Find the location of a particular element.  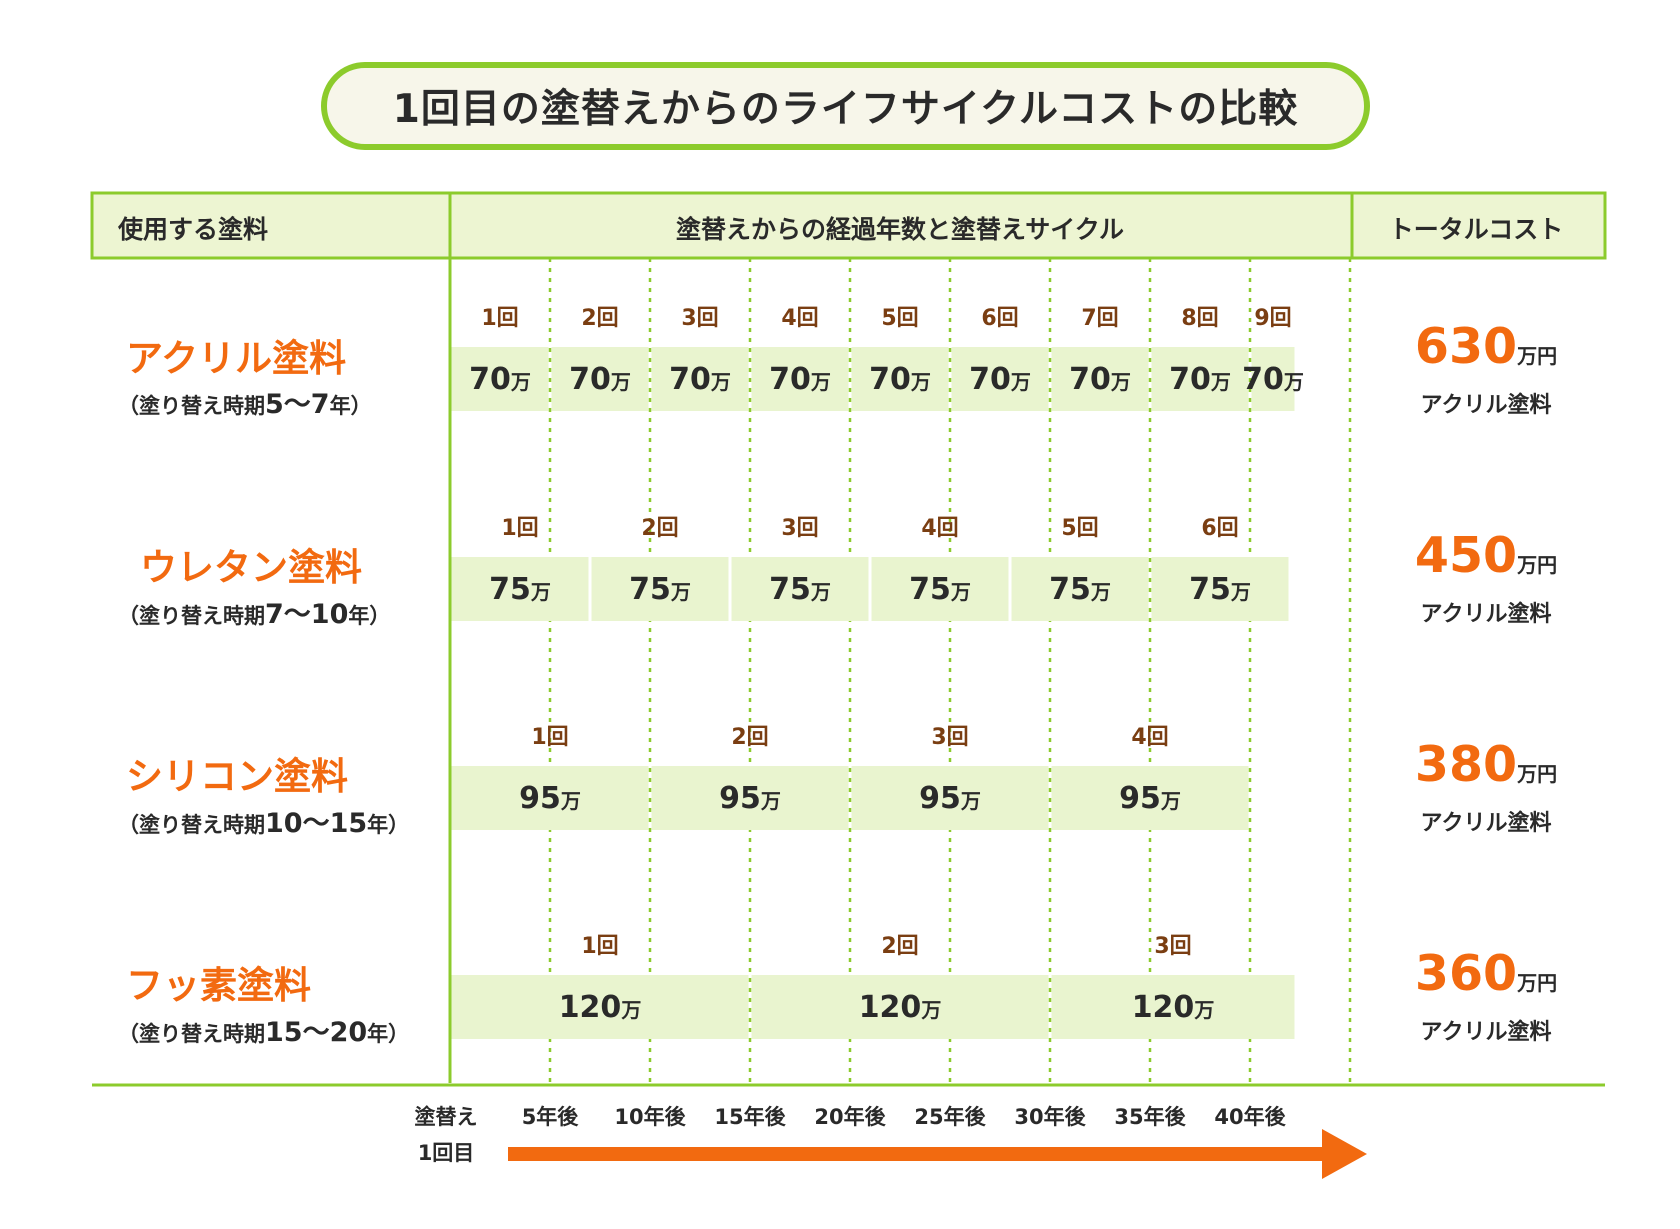

paint-period-urethane: （塗り替え時期7～10年） is located at coordinates (254, 611).